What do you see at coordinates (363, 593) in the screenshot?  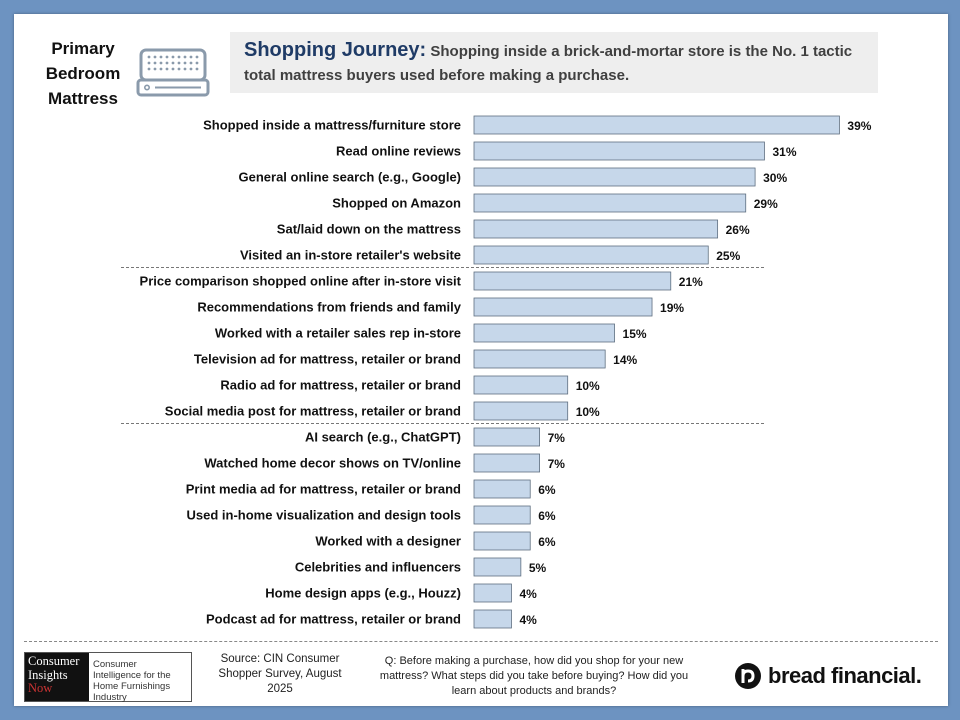 I see `category-label: Home design apps (e.g., Houzz)` at bounding box center [363, 593].